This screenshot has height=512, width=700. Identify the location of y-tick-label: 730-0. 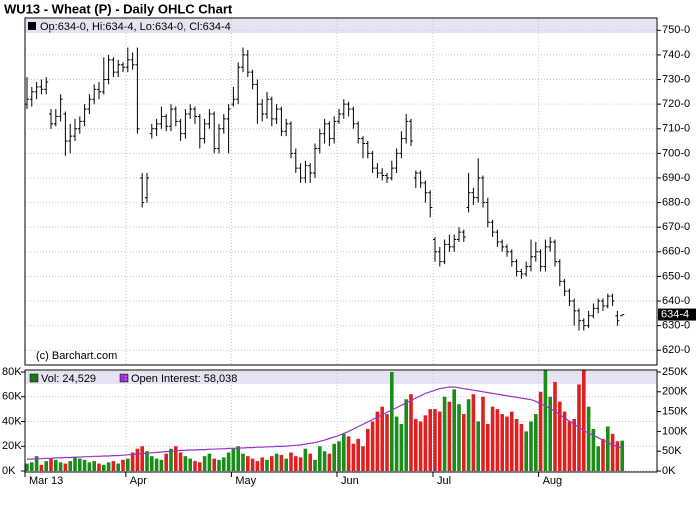
(676, 79).